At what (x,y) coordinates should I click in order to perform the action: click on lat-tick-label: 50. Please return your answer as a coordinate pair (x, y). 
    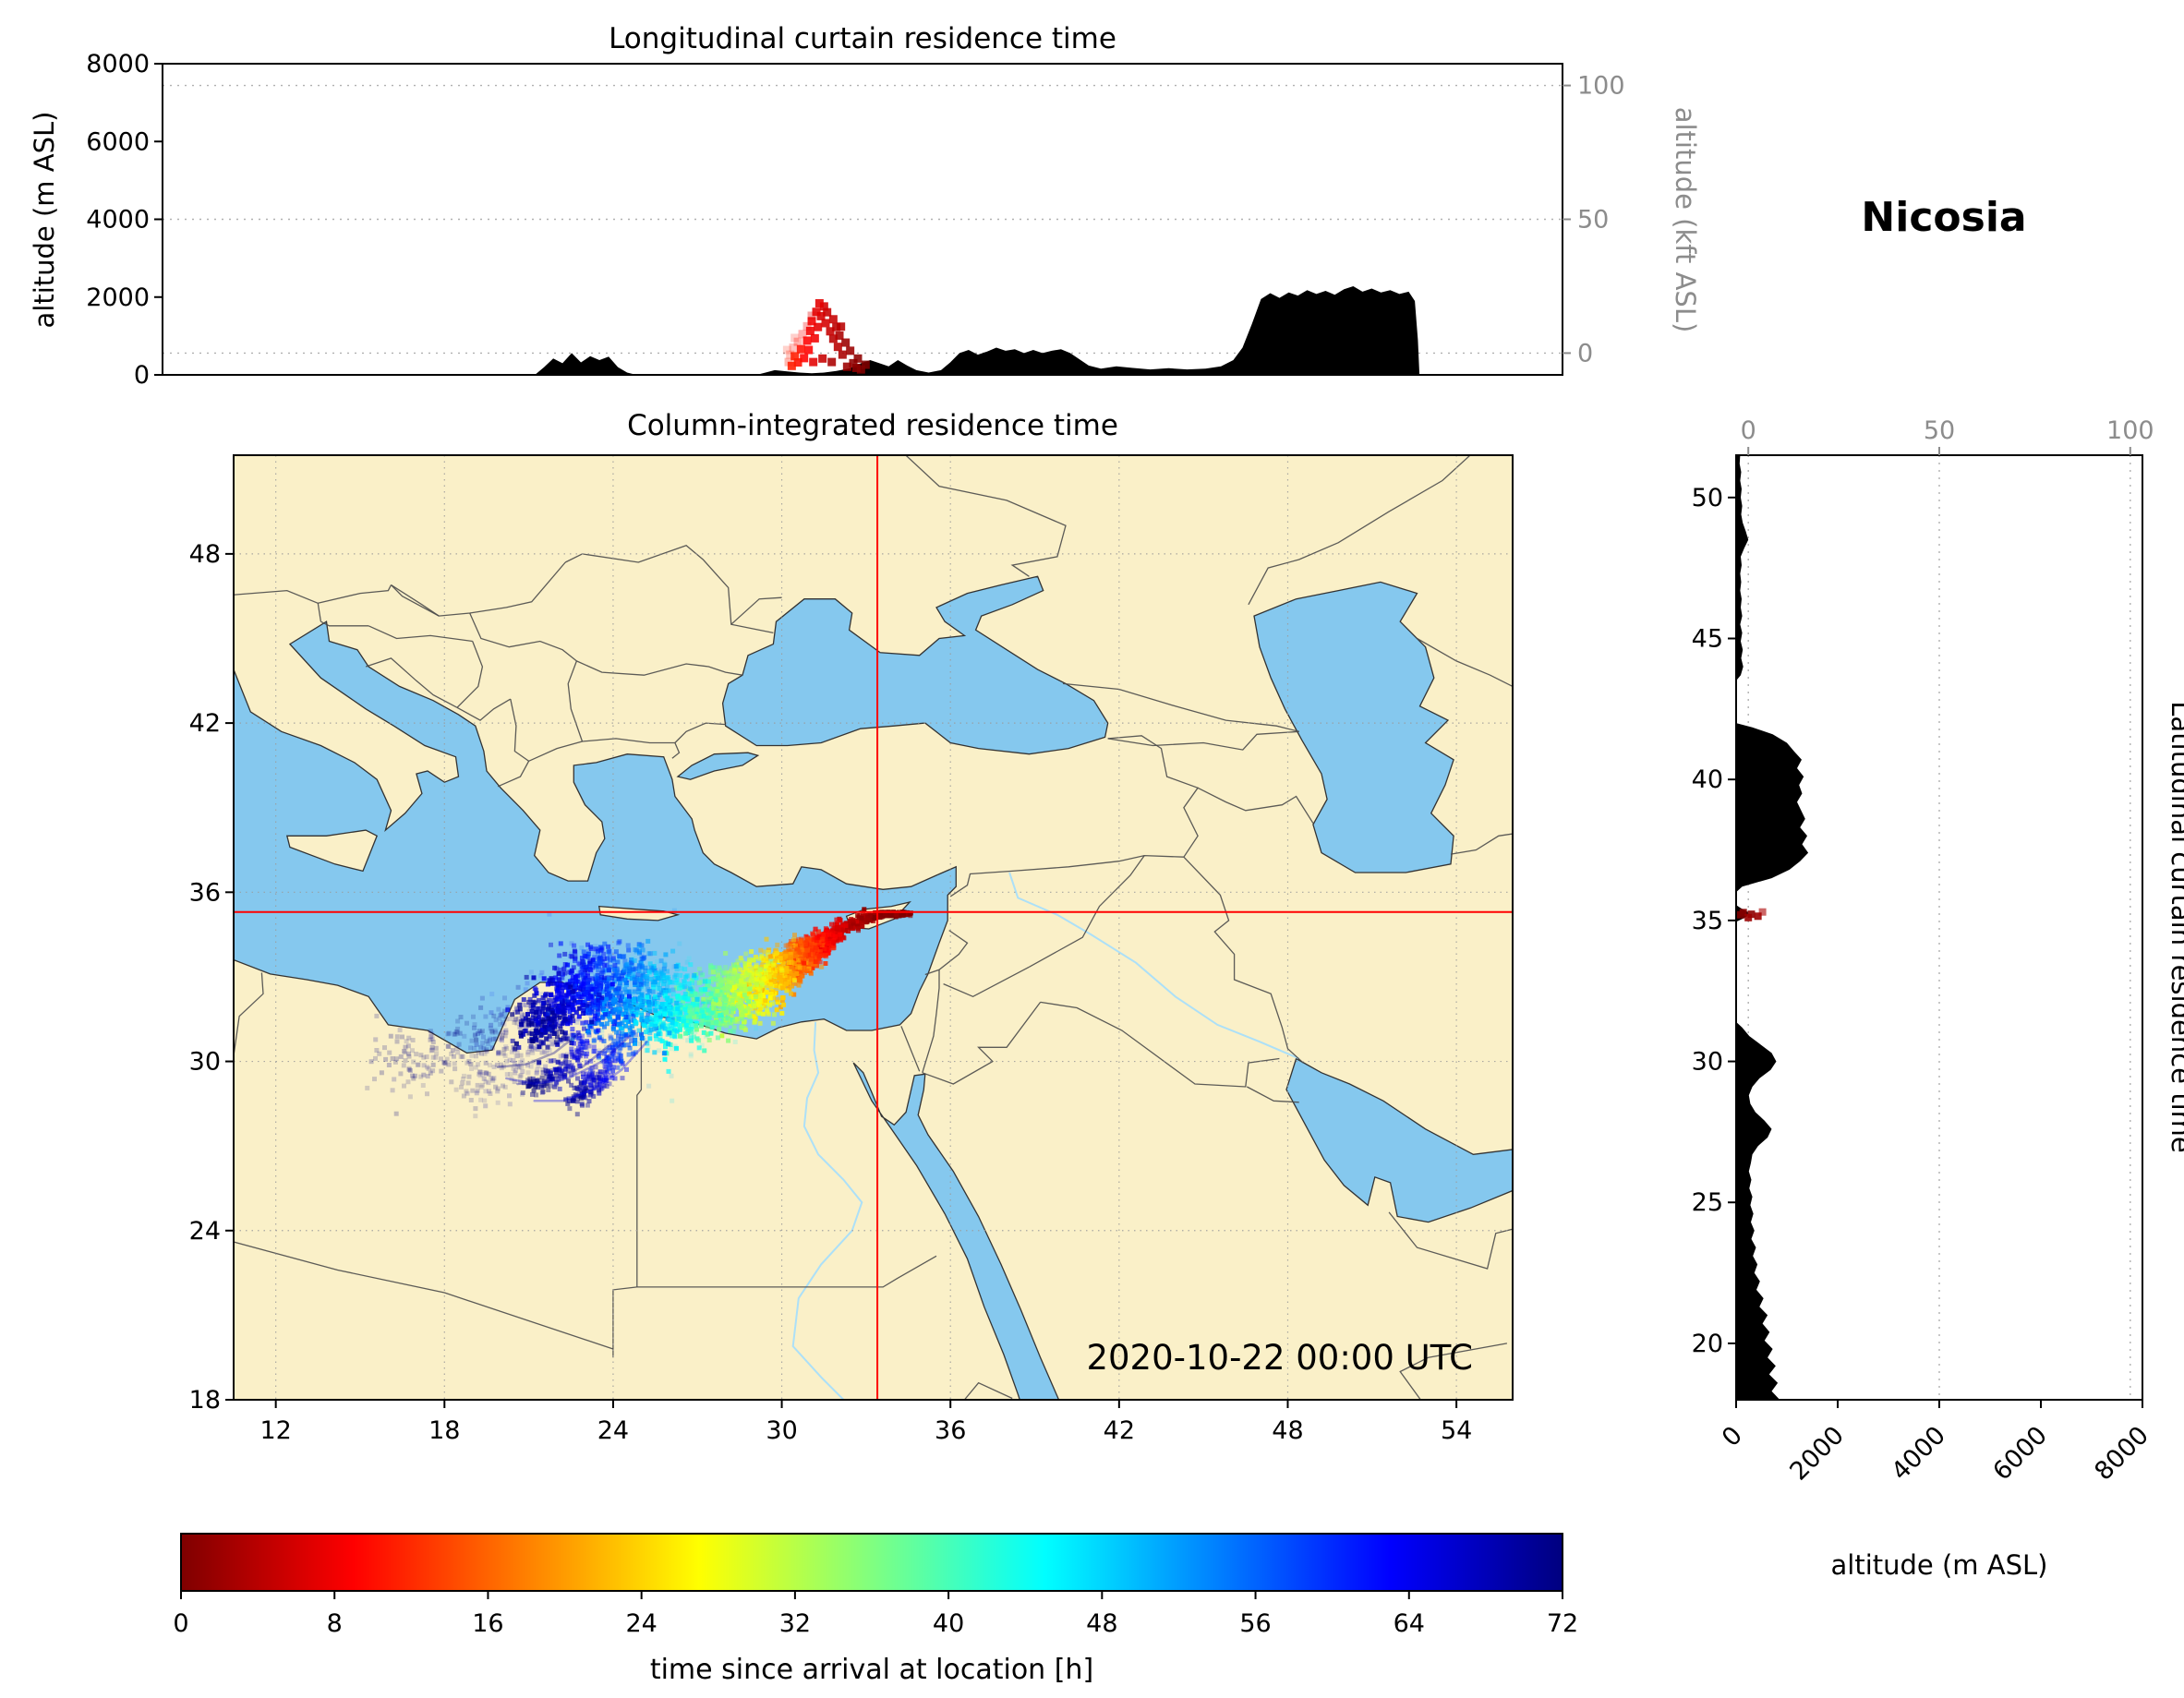
    Looking at the image, I should click on (1707, 498).